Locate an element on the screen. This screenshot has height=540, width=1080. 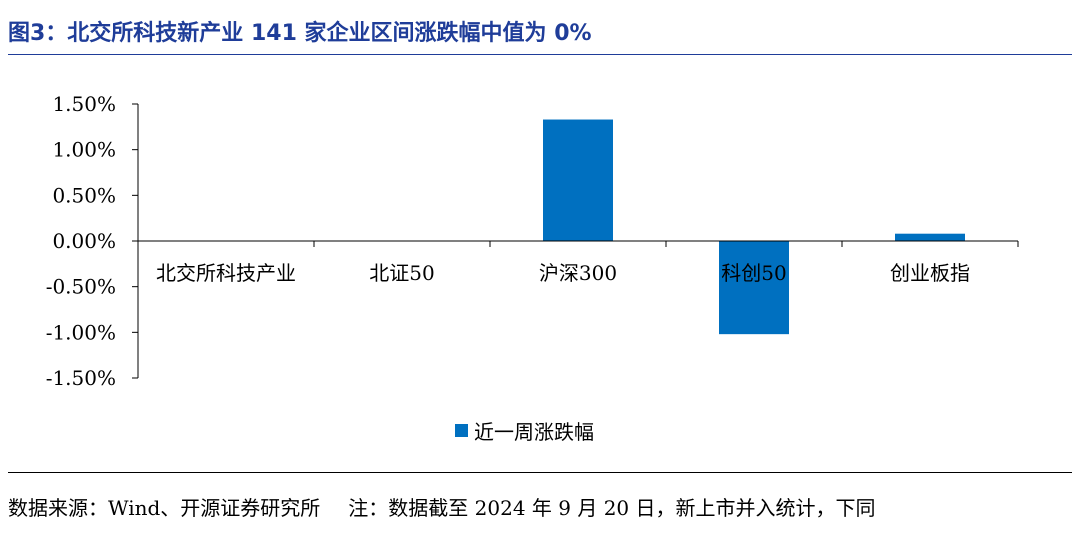
chart-title: 图3：北交所科技新产业 141 家企业区间涨跌幅中值为 0% is located at coordinates (300, 33).